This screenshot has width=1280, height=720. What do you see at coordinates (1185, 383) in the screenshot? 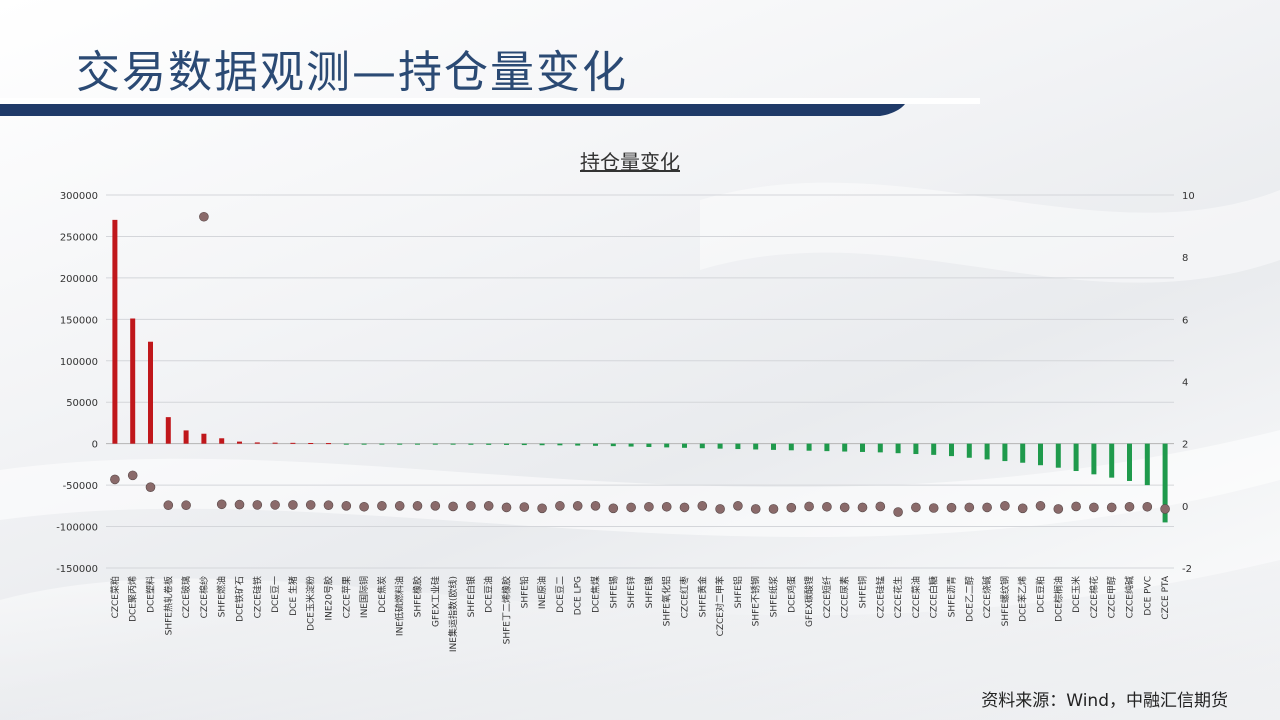
I see `y2-tick-label: 4` at bounding box center [1185, 383].